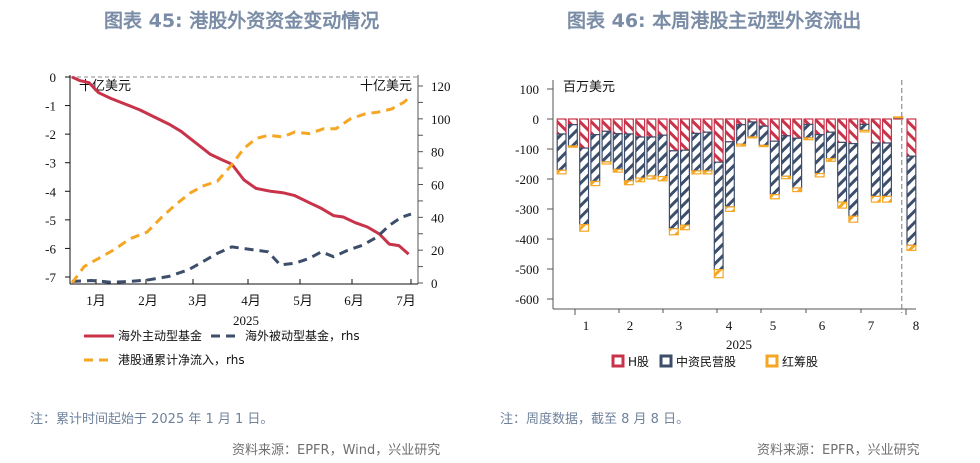  Describe the element at coordinates (50, 220) in the screenshot. I see `left-y-tick-label: -5` at that location.